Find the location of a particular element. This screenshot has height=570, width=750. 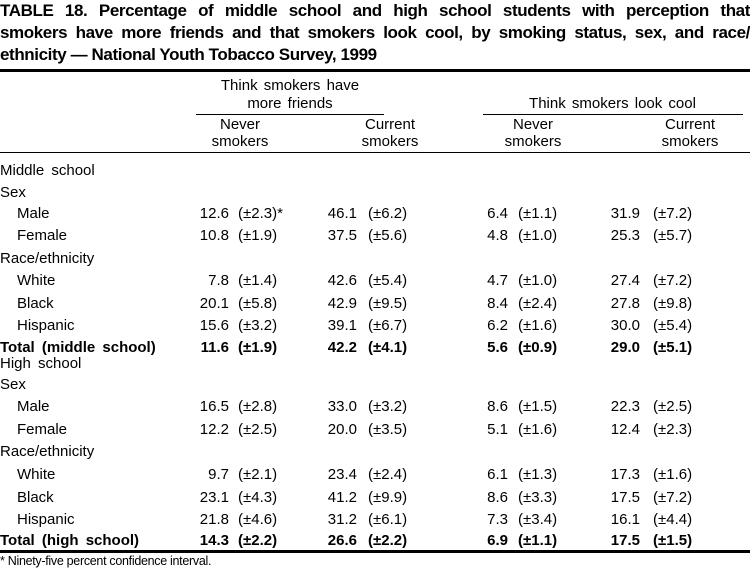

cell-confidence-interval: (±2.2) is located at coordinates (388, 540).